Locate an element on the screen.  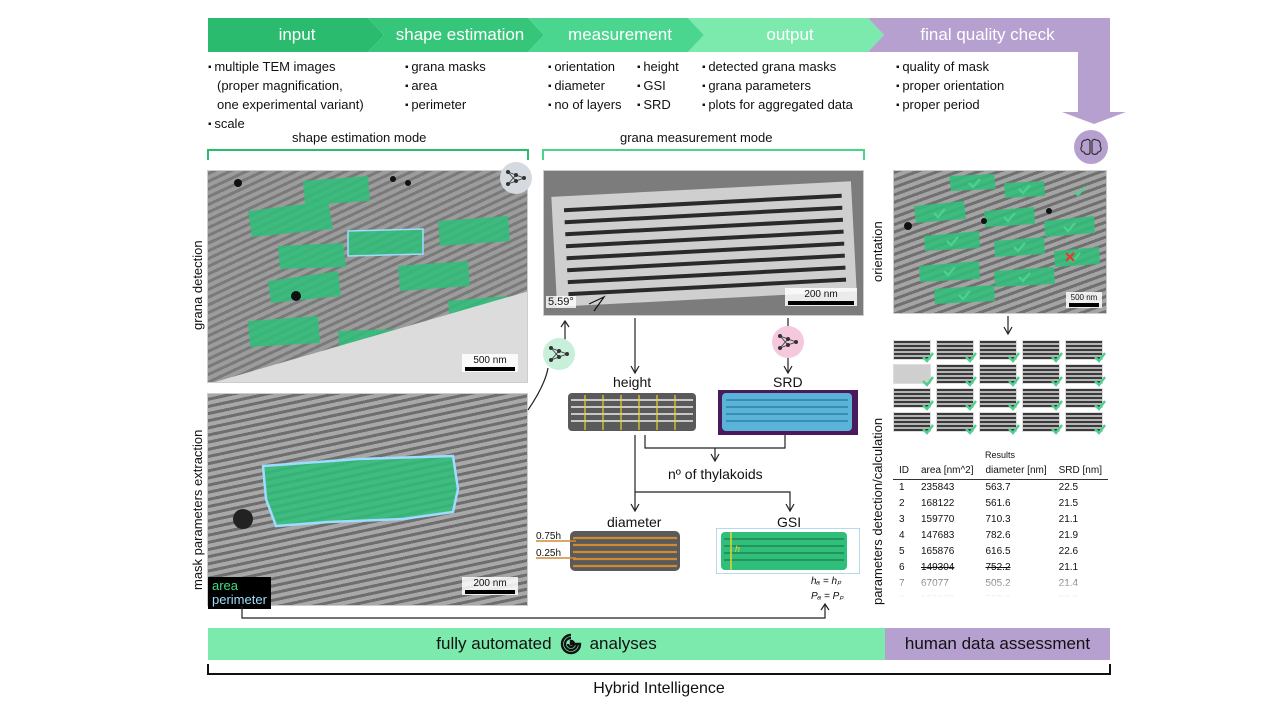
hybrid-intelligence-label: Hybrid Intelligence is located at coordinates (659, 688).